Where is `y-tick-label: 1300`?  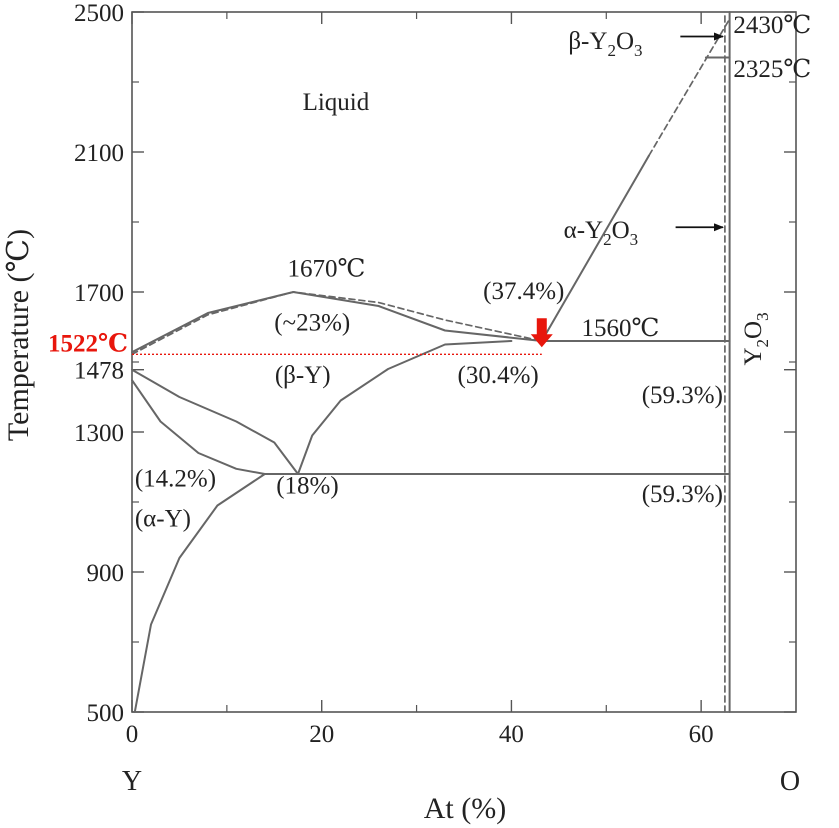
y-tick-label: 1300 is located at coordinates (99, 433).